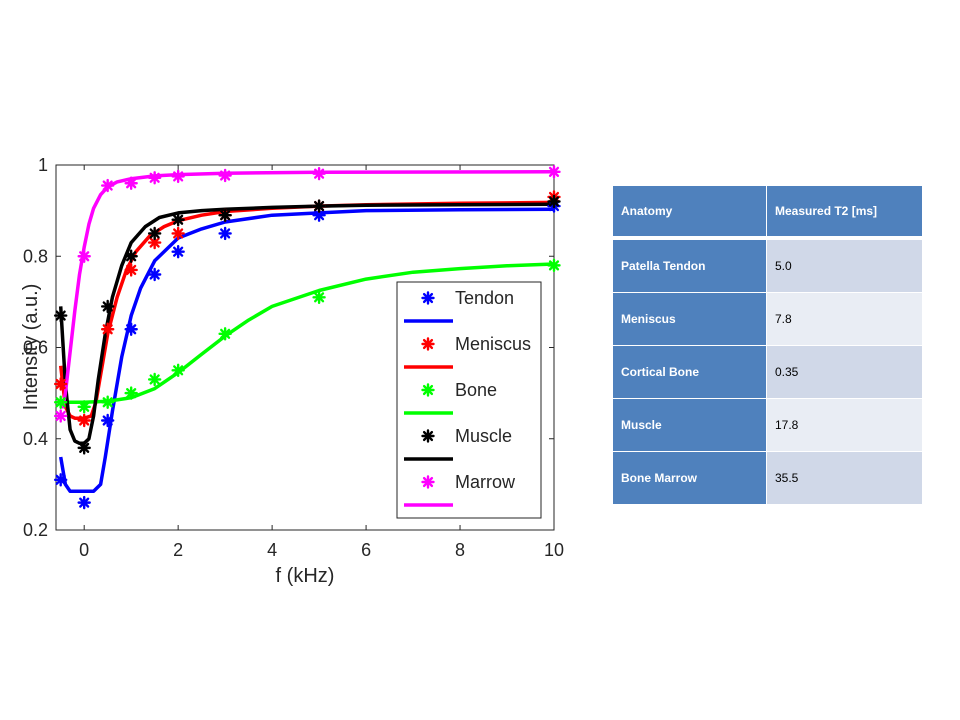 This screenshot has width=960, height=720. Describe the element at coordinates (690, 477) in the screenshot. I see `anatomy-cell: Bone Marrow` at that location.